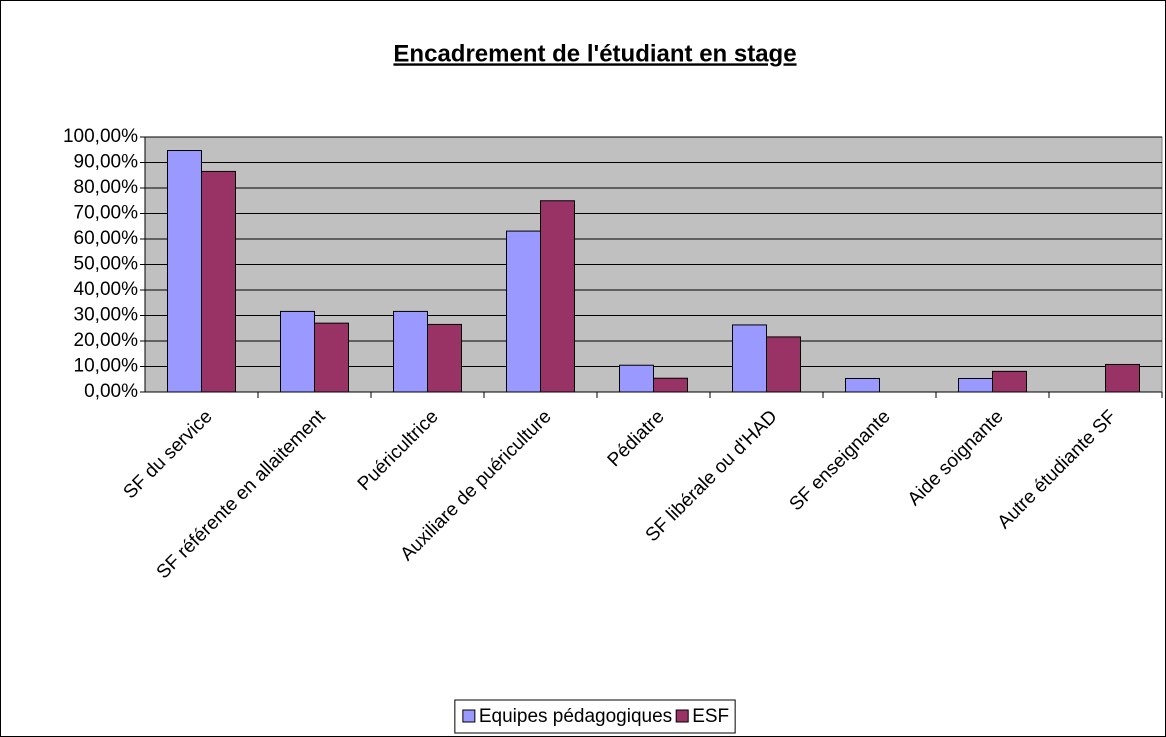  Describe the element at coordinates (594, 53) in the screenshot. I see `chart-title: Encadrement de l'étudiant en stage` at that location.